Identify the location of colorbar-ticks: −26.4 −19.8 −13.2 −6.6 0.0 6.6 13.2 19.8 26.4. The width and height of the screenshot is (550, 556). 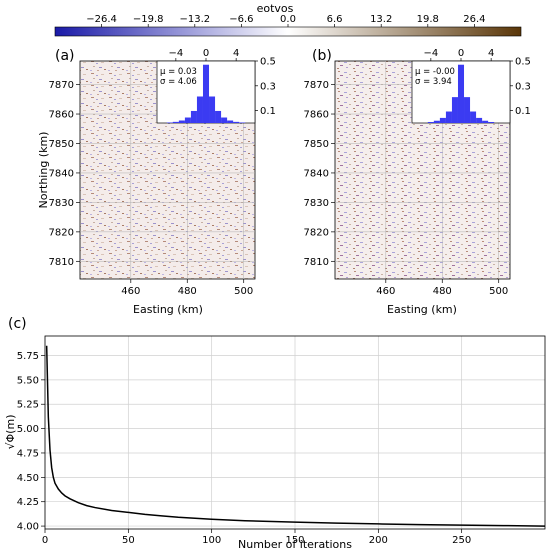
(286, 20).